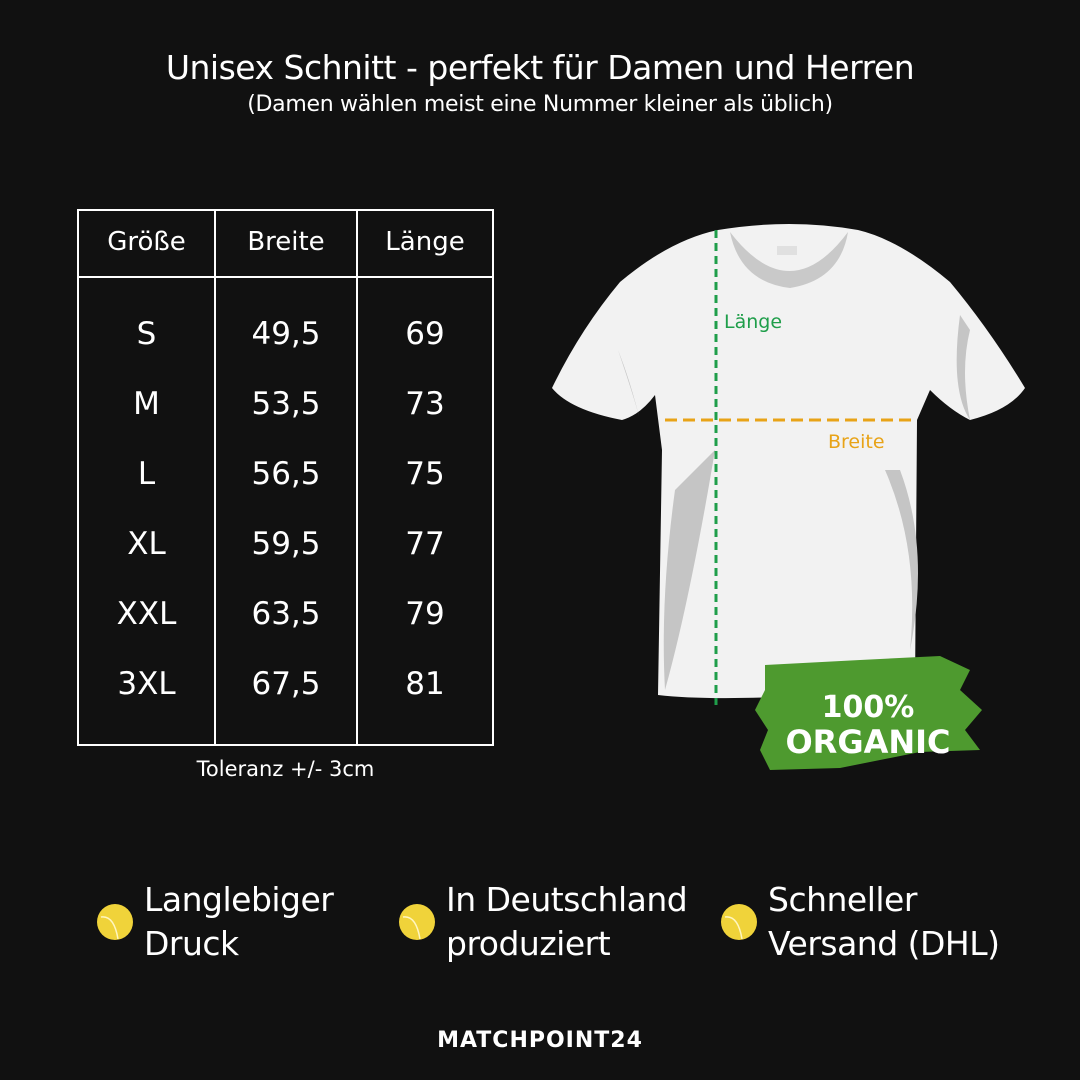 The width and height of the screenshot is (1080, 1080). What do you see at coordinates (286, 544) in the screenshot?
I see `width-cell: 59,5` at bounding box center [286, 544].